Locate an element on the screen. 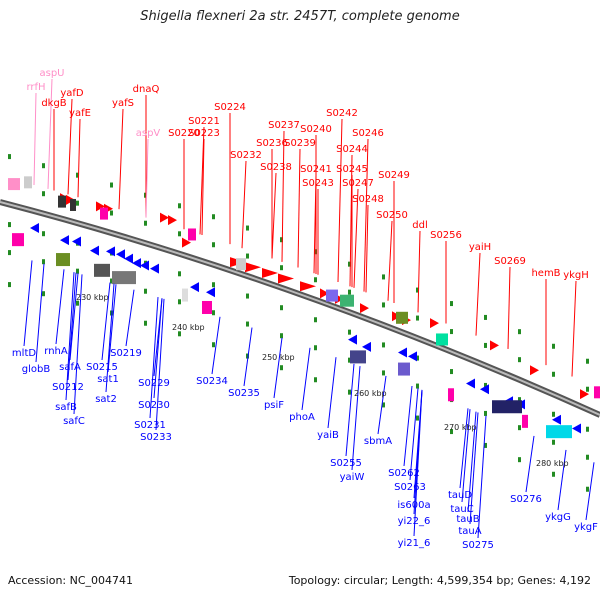 The image size is (600, 600). reverse-label-S0275: S0275 is located at coordinates (478, 545).